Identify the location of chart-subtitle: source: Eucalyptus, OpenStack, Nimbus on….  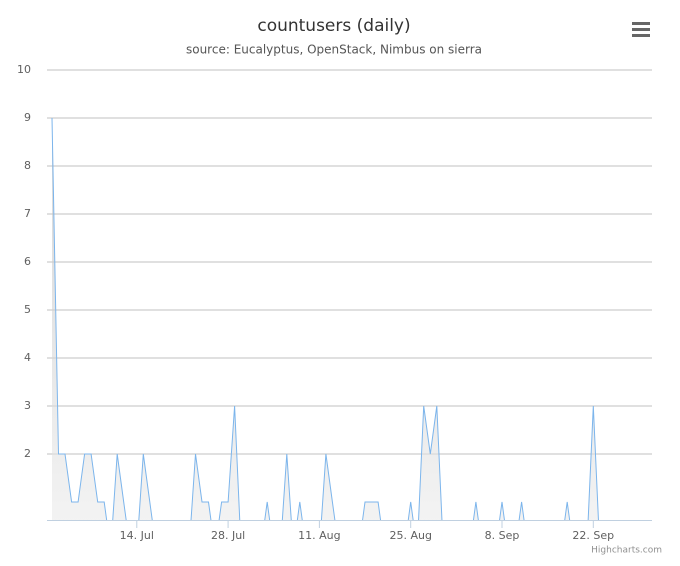
(334, 50).